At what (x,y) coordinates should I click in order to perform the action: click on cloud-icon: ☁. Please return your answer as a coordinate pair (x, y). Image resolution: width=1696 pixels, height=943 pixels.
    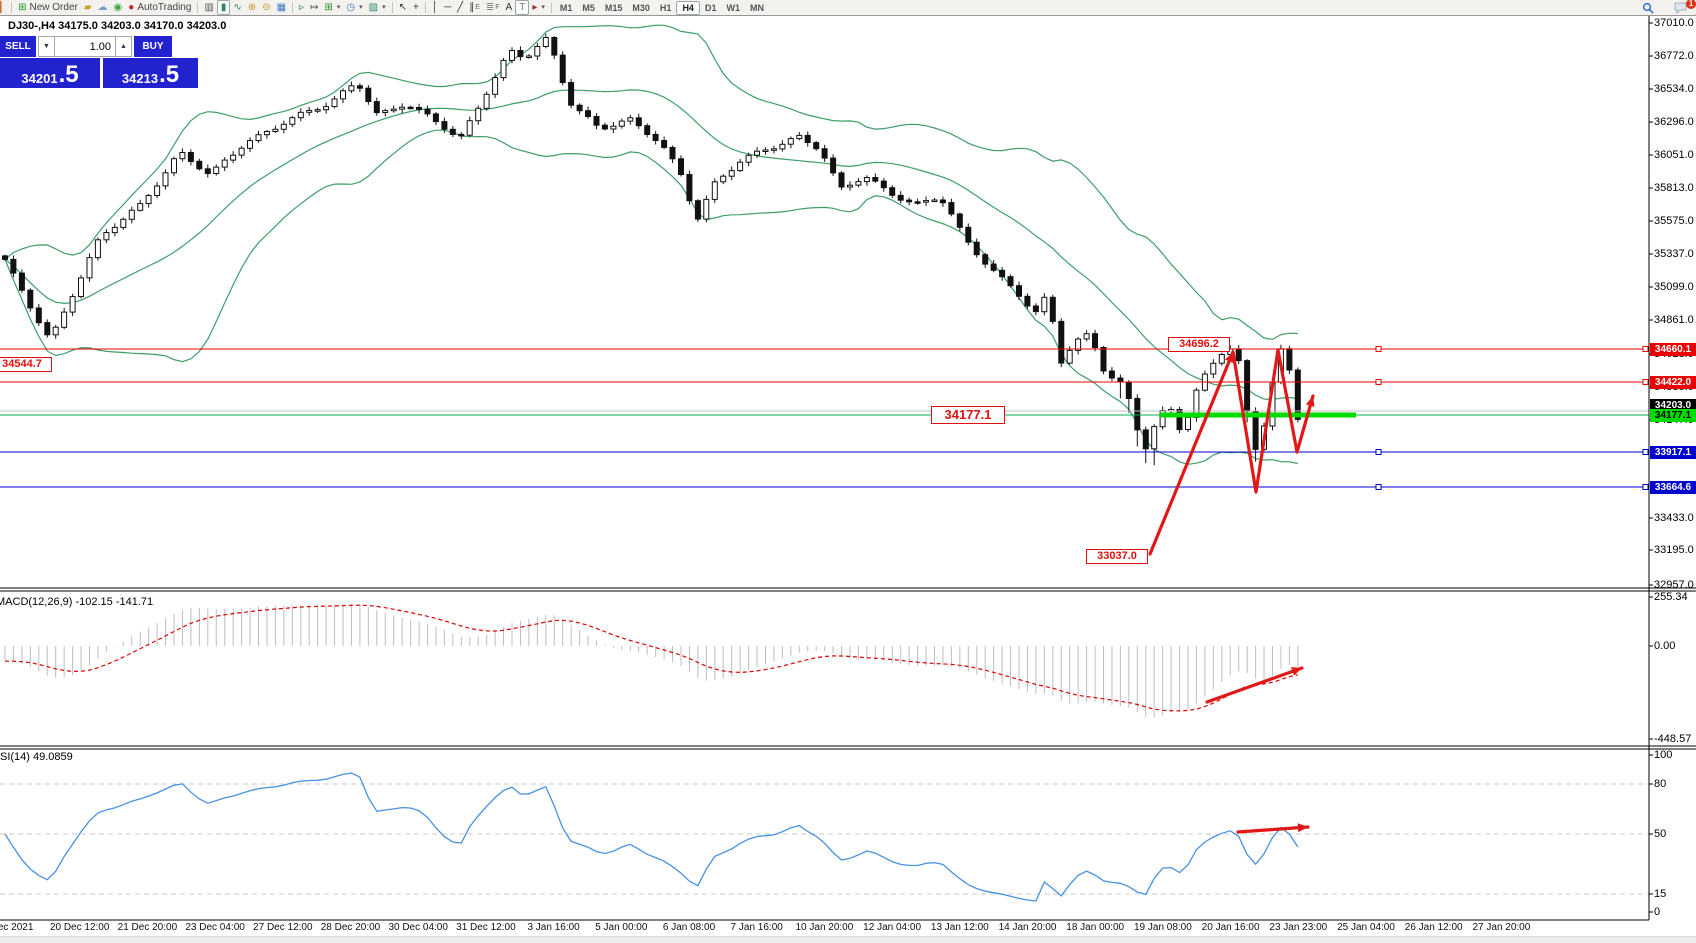
    Looking at the image, I should click on (103, 7).